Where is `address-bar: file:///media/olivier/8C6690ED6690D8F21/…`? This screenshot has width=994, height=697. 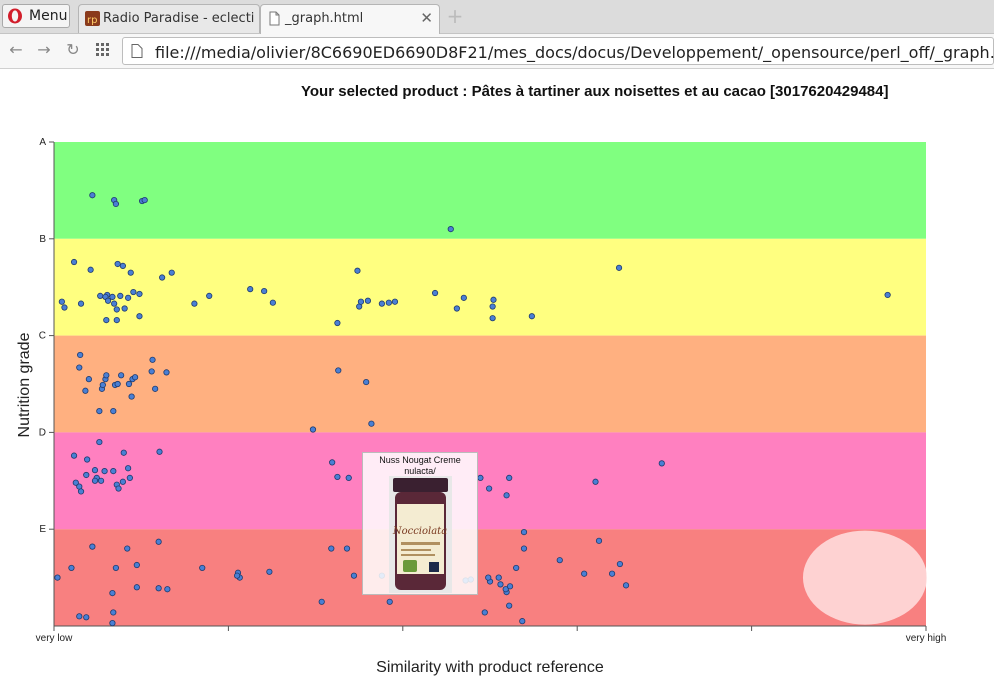 address-bar: file:///media/olivier/8C6690ED6690D8F21/… is located at coordinates (558, 51).